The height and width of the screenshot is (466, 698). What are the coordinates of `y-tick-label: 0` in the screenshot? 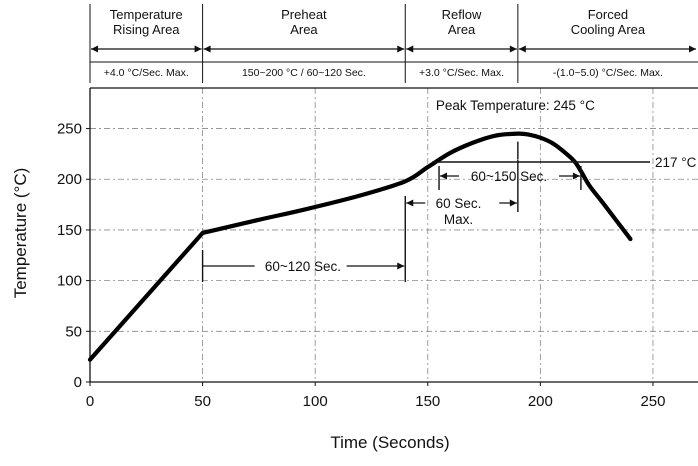 It's located at (78, 382).